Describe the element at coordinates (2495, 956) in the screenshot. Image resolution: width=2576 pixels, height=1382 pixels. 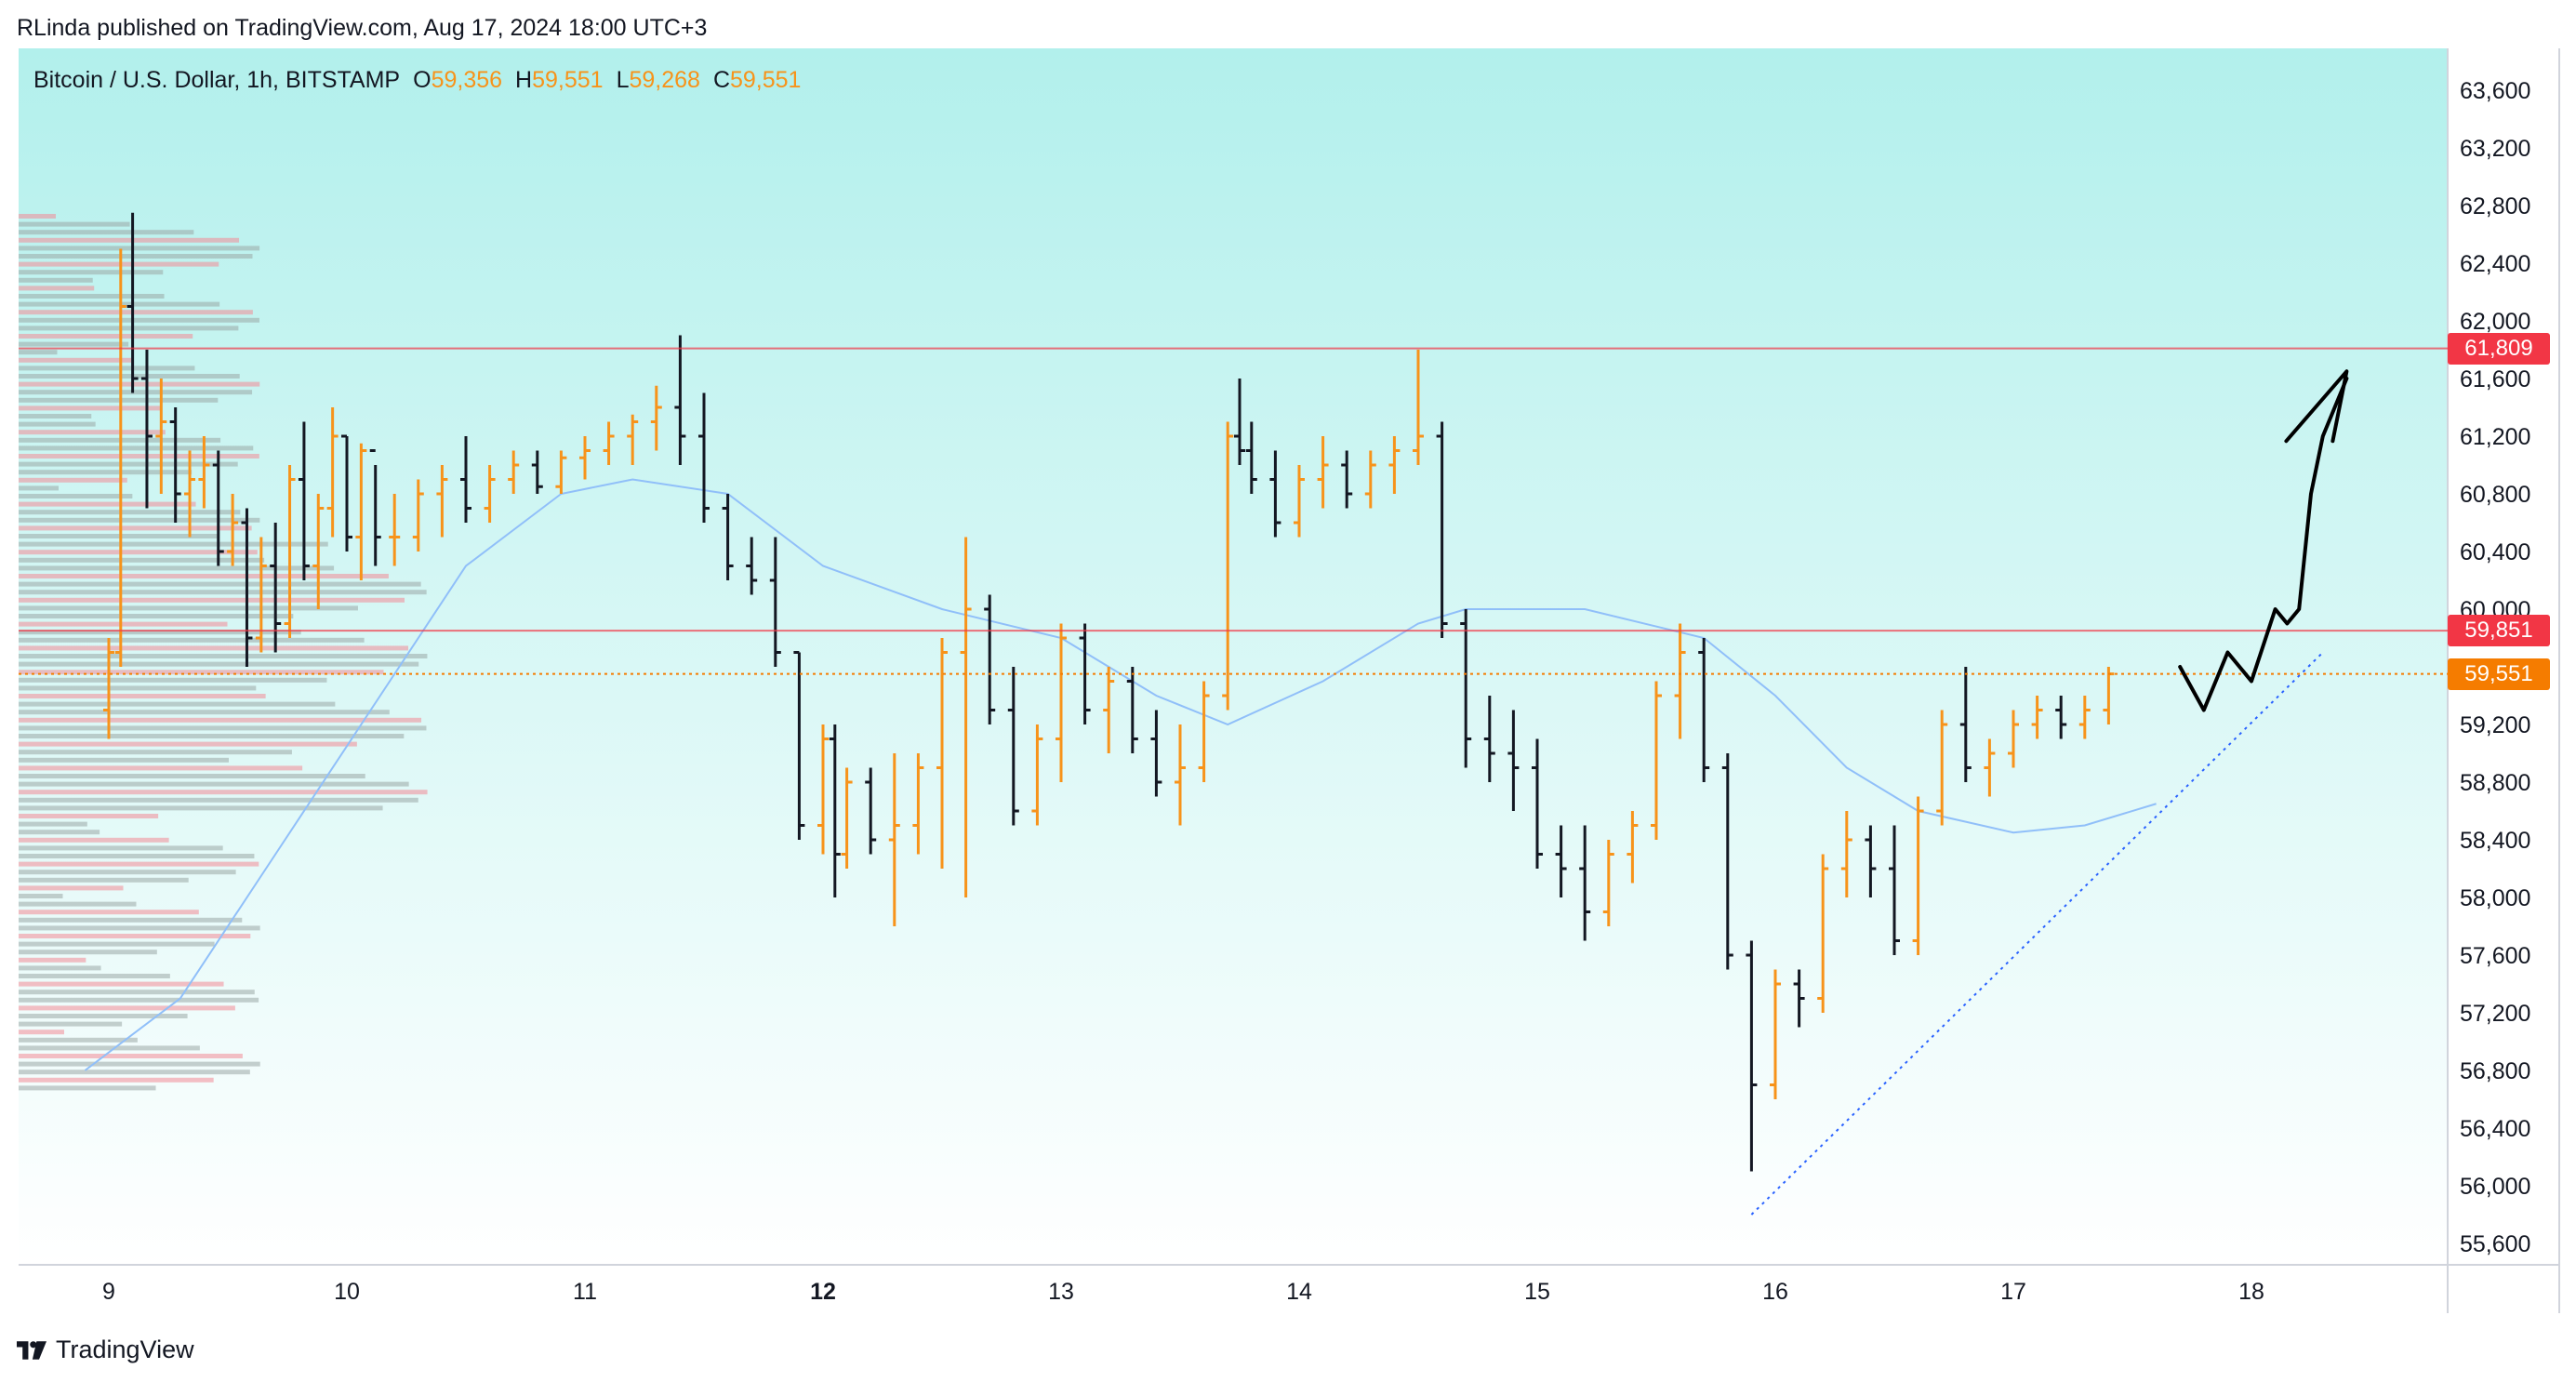
I see `price-tick-label: 57,600` at that location.